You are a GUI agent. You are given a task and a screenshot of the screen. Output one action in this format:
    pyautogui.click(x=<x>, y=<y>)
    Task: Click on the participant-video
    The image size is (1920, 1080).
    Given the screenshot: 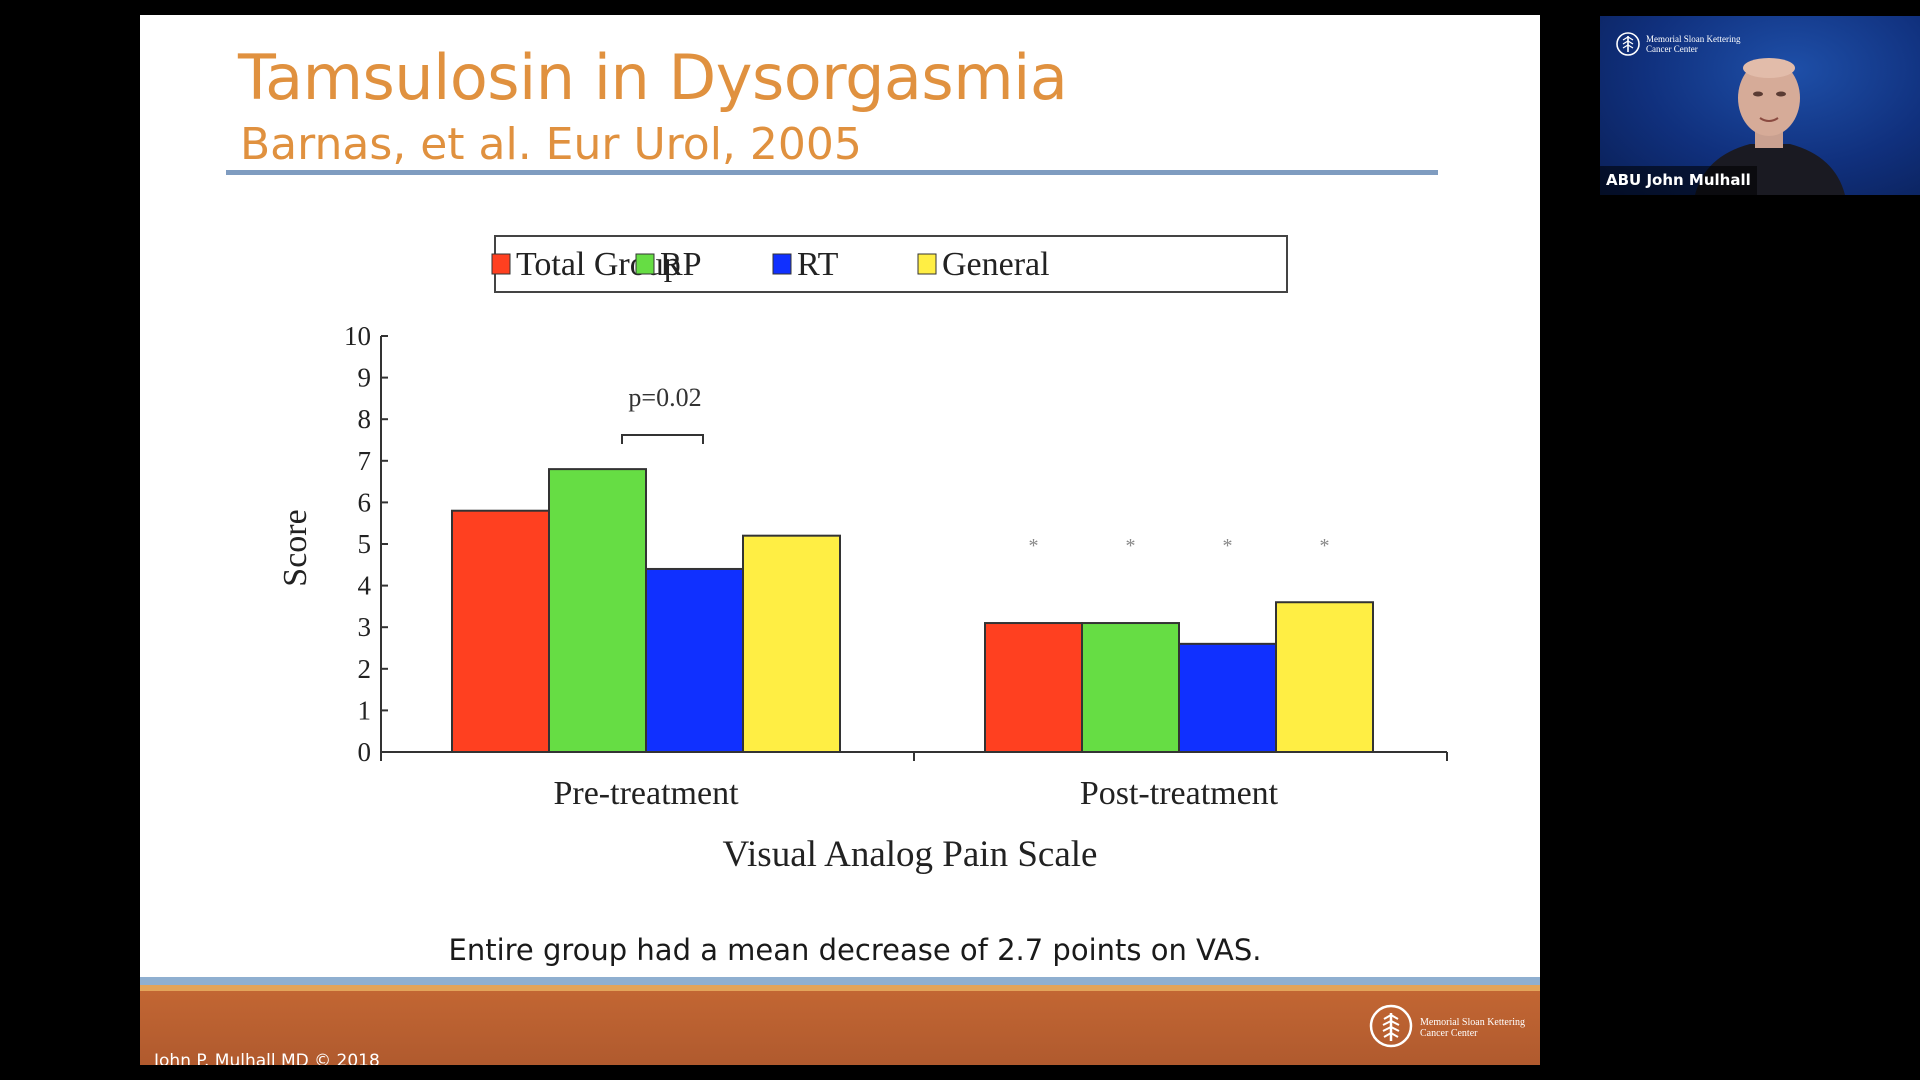 What is the action you would take?
    pyautogui.click(x=1730, y=113)
    